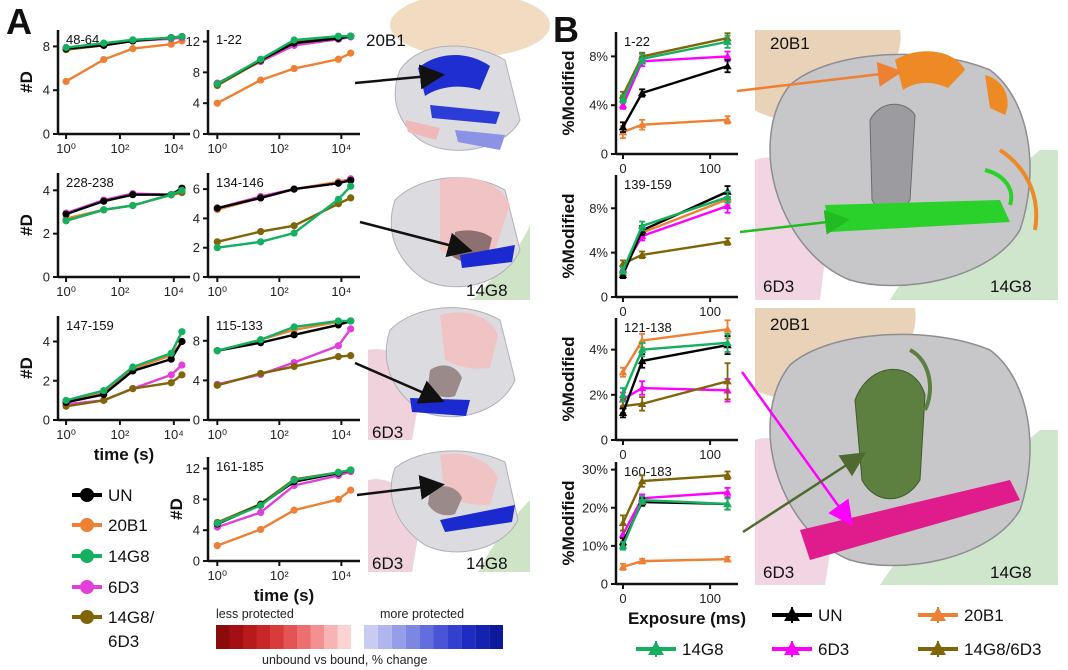  What do you see at coordinates (648, 184) in the screenshot?
I see `chart-title: 139-159` at bounding box center [648, 184].